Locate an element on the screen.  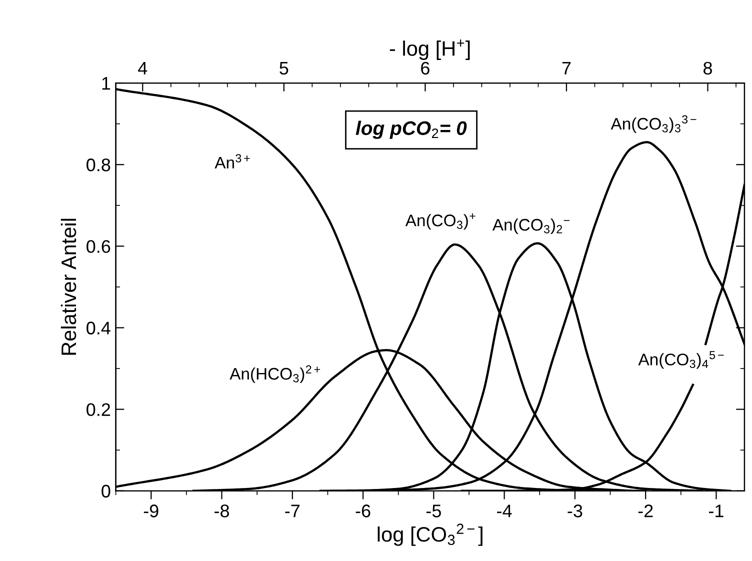
y-tick-label: 1 is located at coordinates (106, 83).